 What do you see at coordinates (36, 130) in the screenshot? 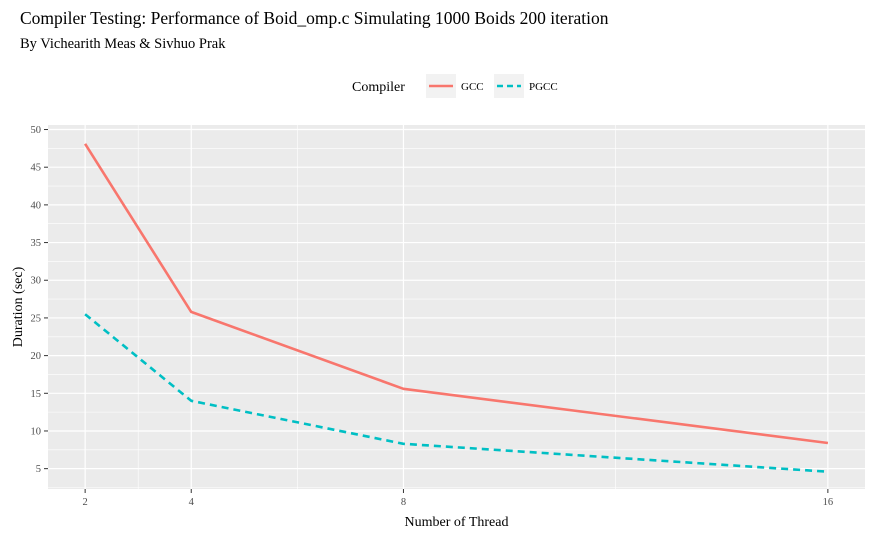
I see `y-tick-label: 50` at bounding box center [36, 130].